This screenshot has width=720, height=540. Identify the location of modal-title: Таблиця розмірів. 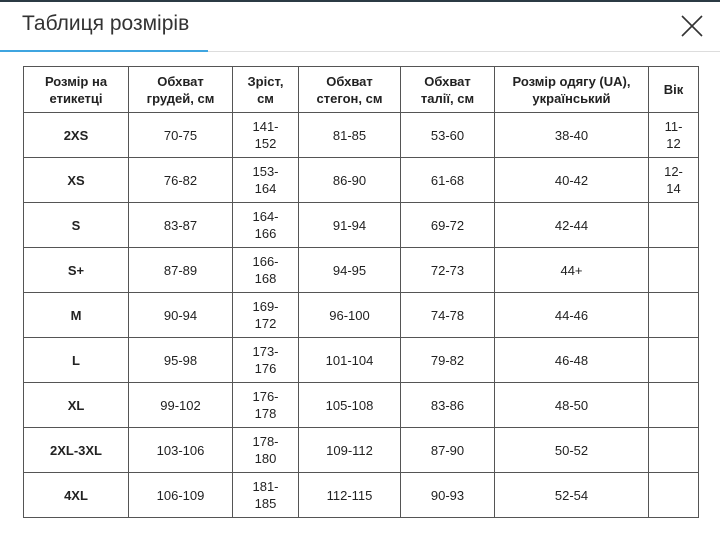
(106, 23).